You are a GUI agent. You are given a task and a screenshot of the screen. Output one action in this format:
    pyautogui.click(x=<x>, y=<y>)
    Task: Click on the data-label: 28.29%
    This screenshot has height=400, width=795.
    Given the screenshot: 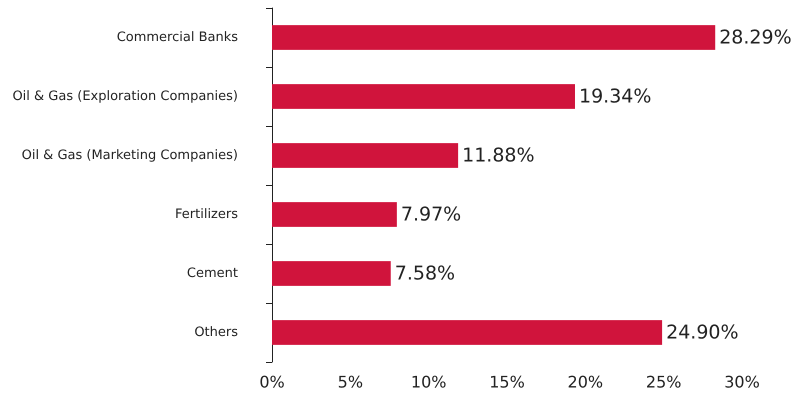 What is the action you would take?
    pyautogui.click(x=755, y=37)
    